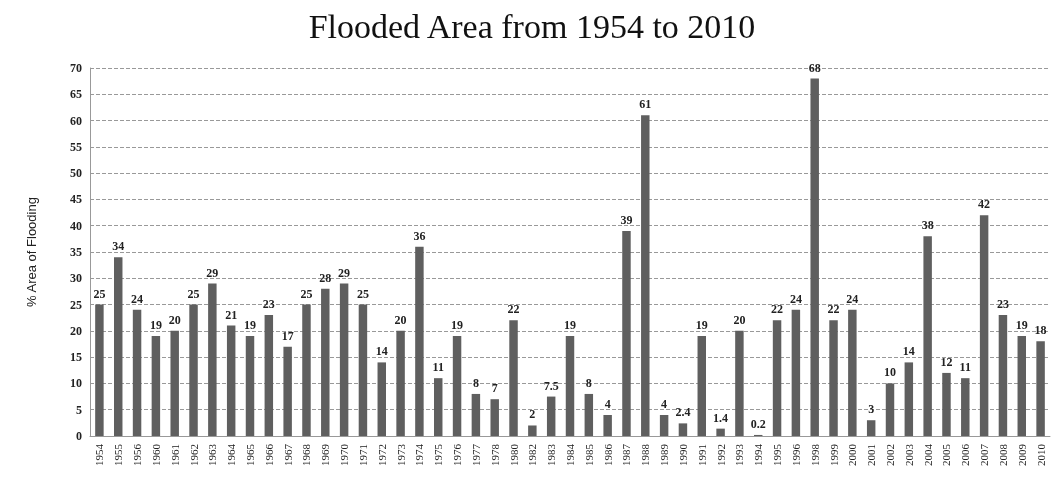 This screenshot has height=488, width=1064. Describe the element at coordinates (890, 455) in the screenshot. I see `x-tick-label: 2002` at that location.